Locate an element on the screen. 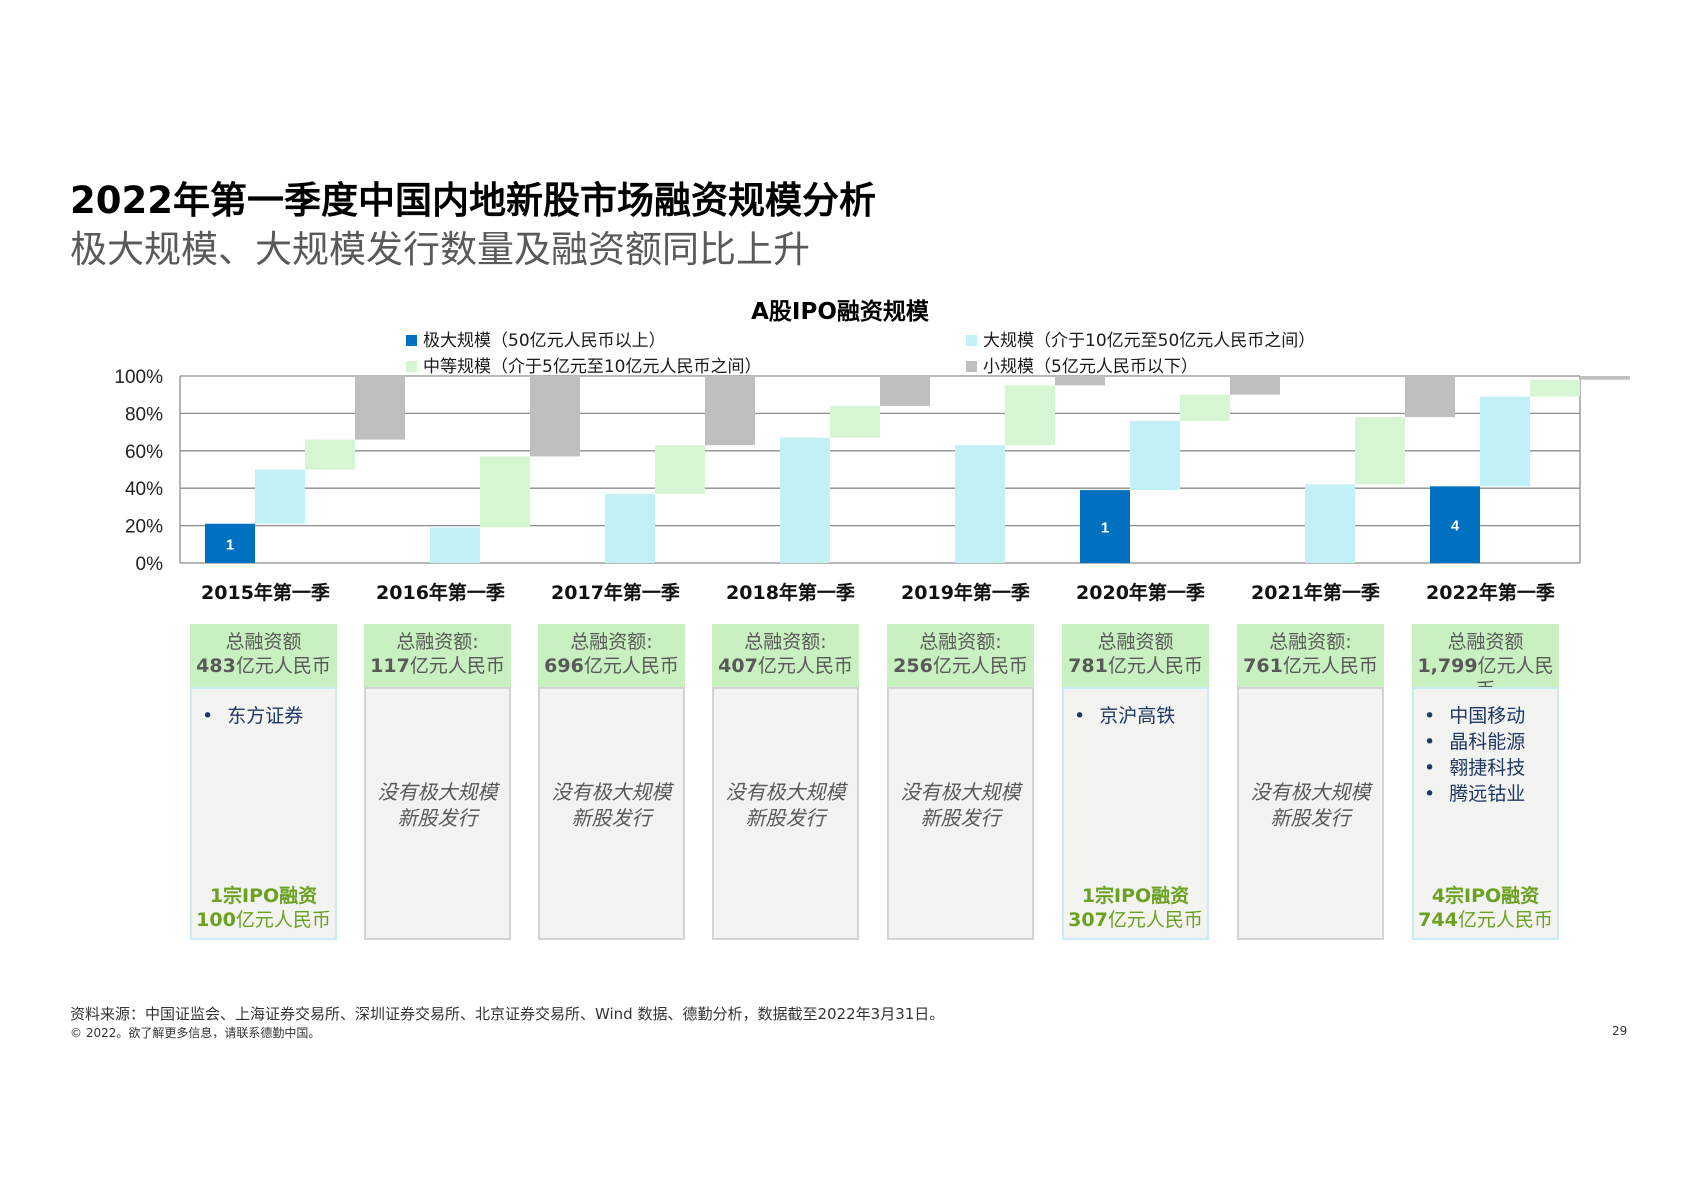 This screenshot has height=1190, width=1684. x-tick-label: 2018年第一季 is located at coordinates (790, 592).